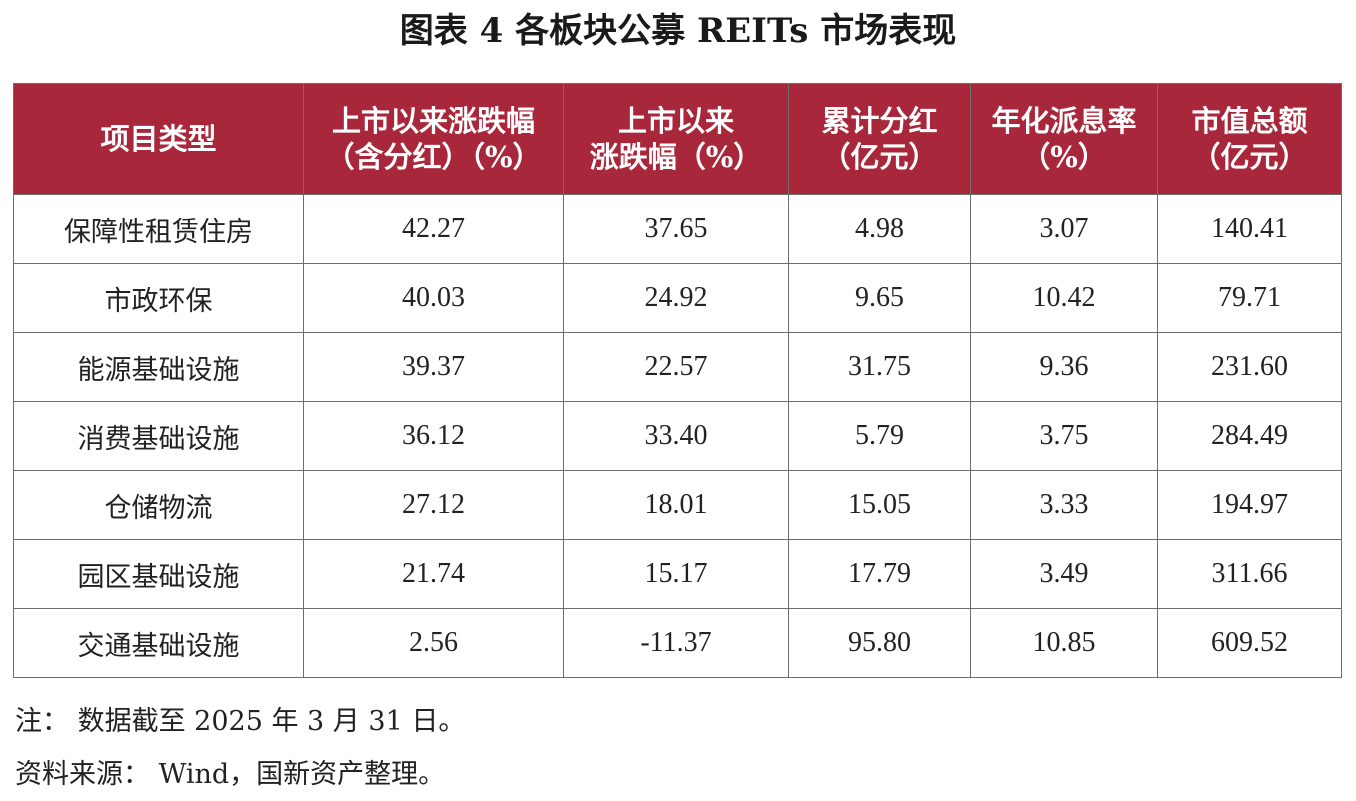 The width and height of the screenshot is (1356, 801). What do you see at coordinates (1249, 298) in the screenshot?
I see `cell-market-cap: 79.71` at bounding box center [1249, 298].